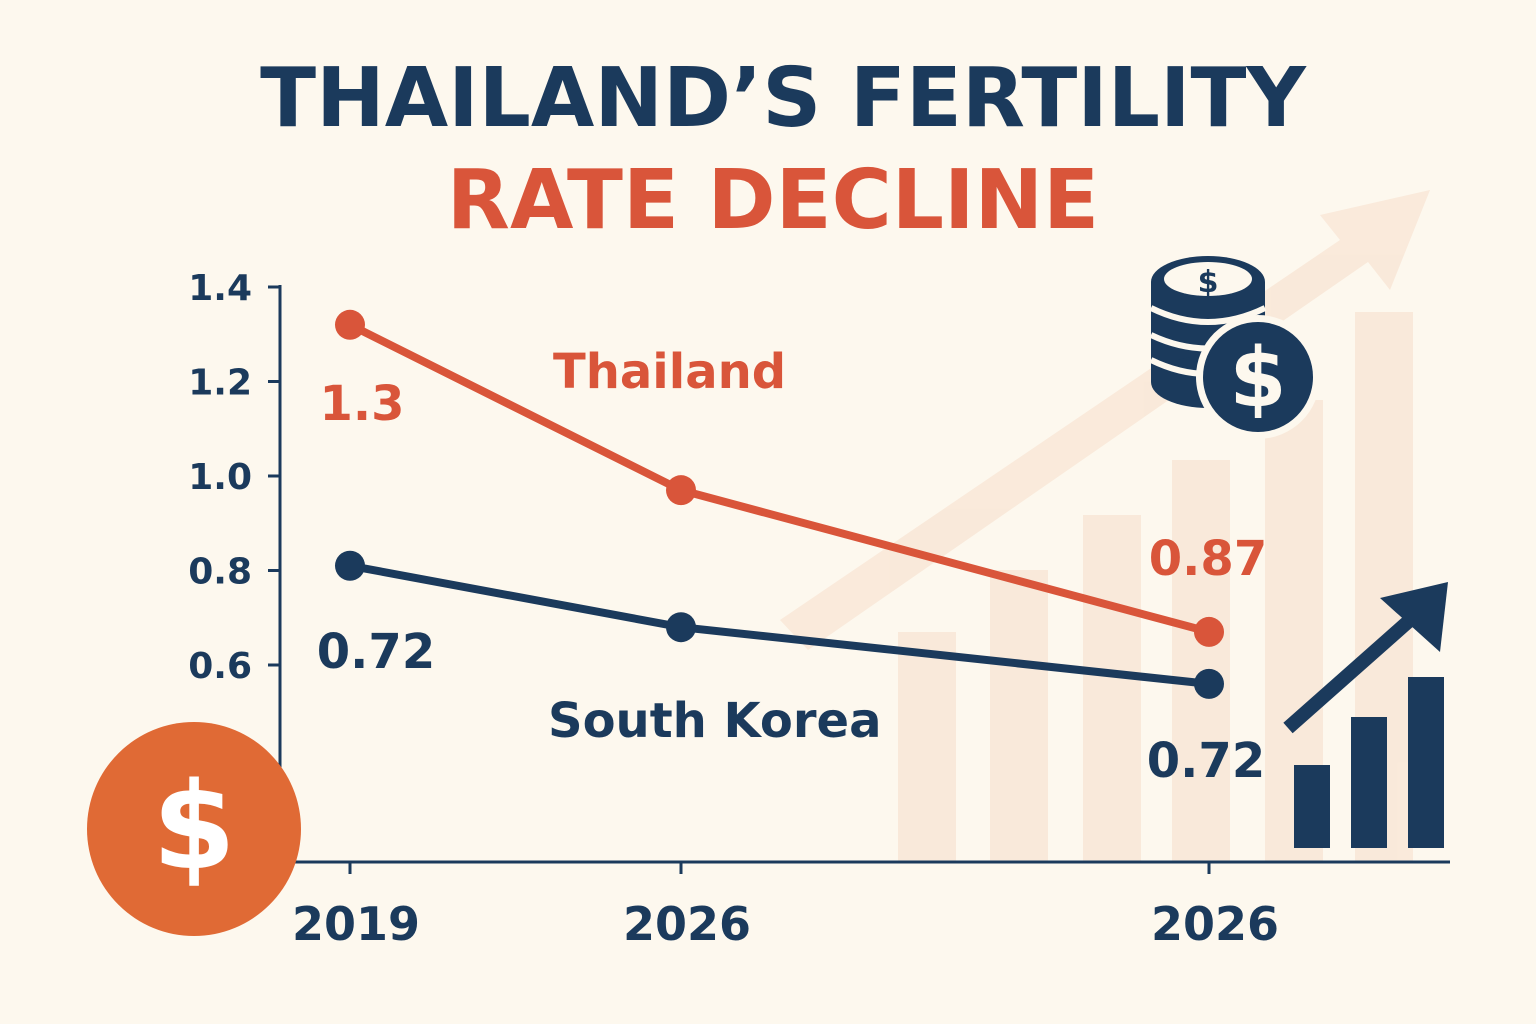  I want to click on y-tick-label: 1.0, so click(220, 477).